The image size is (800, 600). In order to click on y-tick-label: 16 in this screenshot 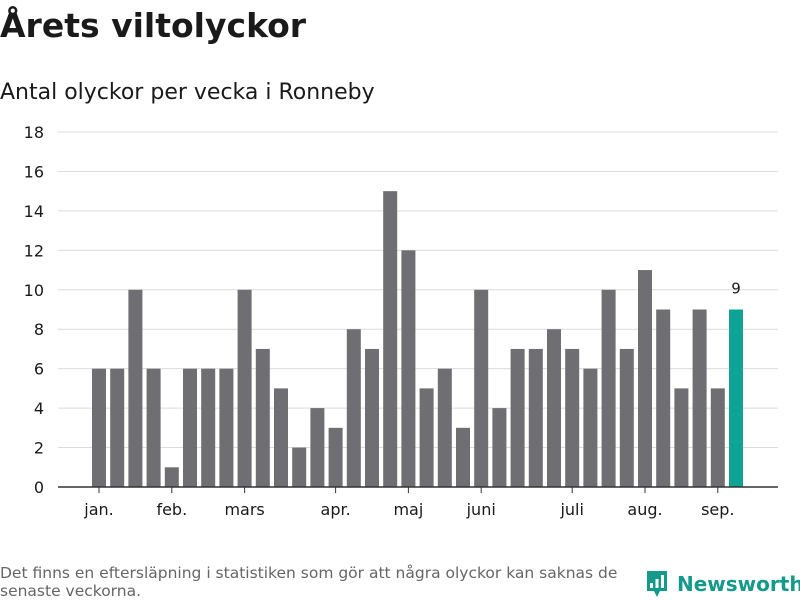, I will do `click(34, 171)`.